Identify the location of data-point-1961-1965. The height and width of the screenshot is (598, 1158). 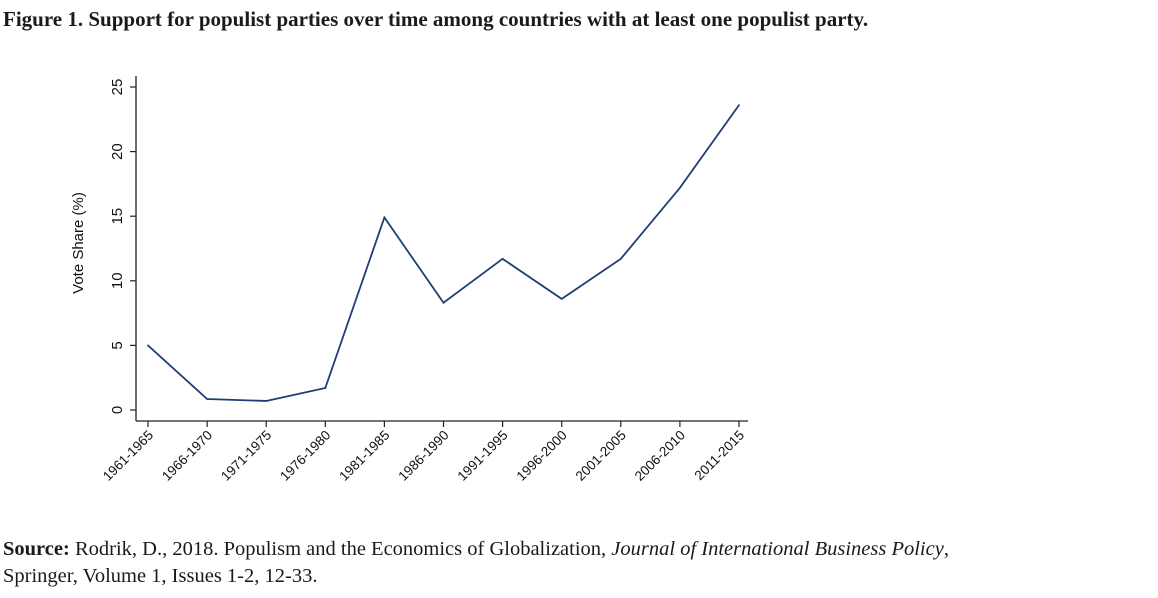
(148, 345).